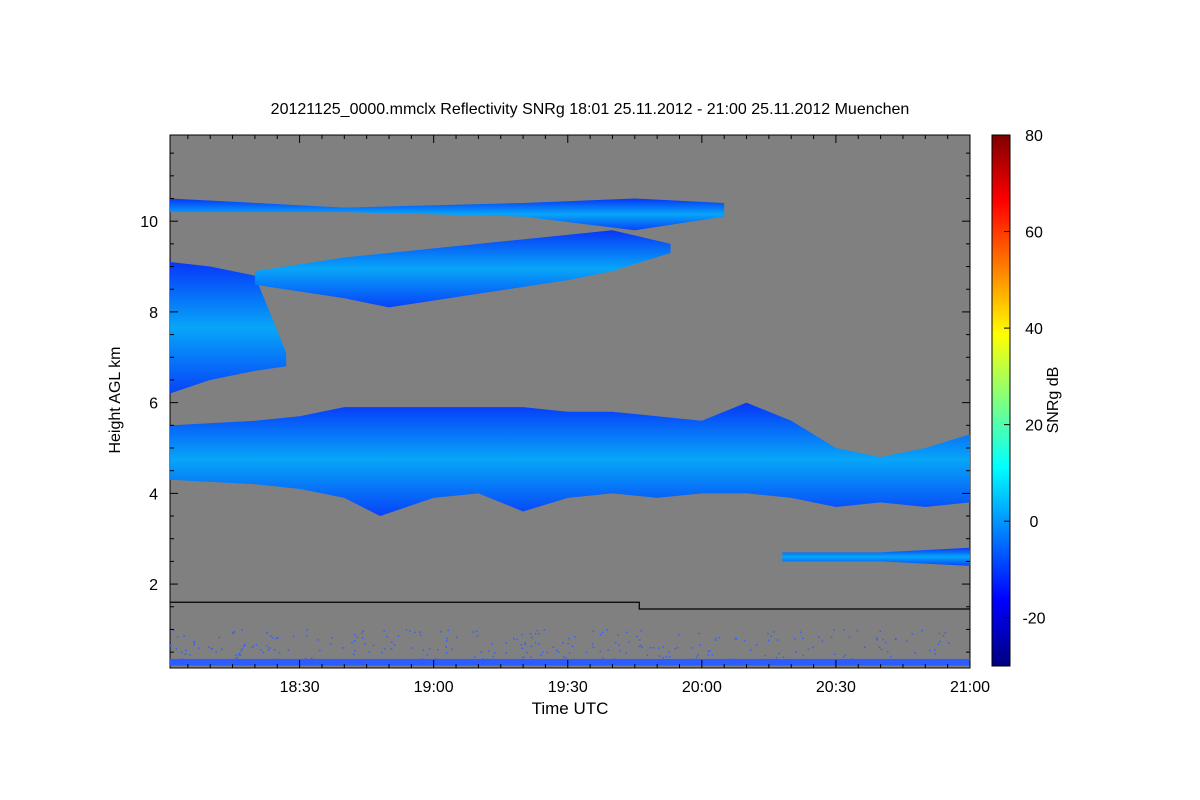 The image size is (1200, 800). I want to click on x-tick-label: 21:00, so click(970, 687).